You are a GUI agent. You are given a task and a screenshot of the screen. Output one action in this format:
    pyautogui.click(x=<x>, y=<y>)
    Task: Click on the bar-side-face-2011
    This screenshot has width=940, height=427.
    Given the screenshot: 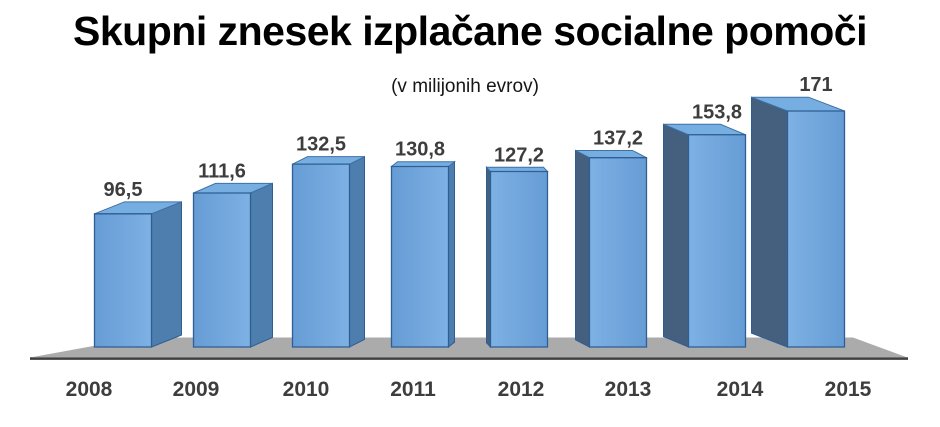 What is the action you would take?
    pyautogui.click(x=451, y=254)
    